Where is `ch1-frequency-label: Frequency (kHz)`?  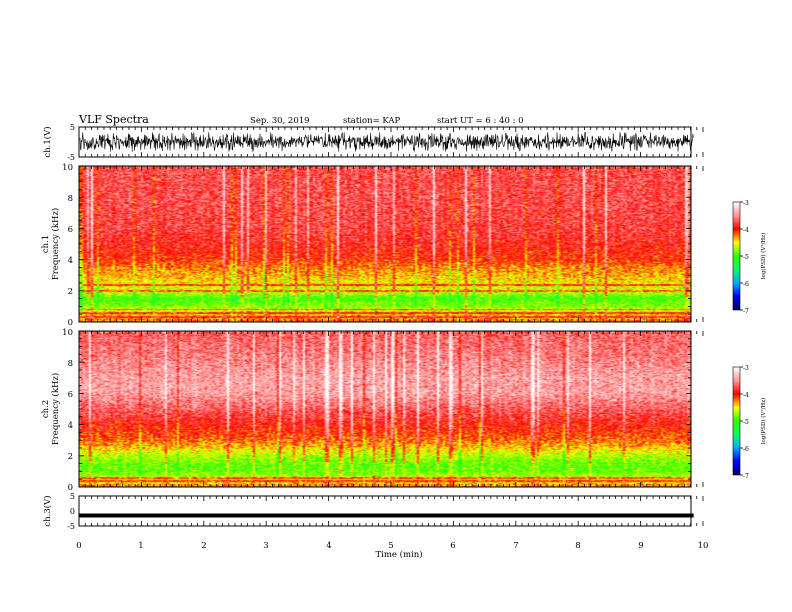
ch1-frequency-label: Frequency (kHz) is located at coordinates (55, 244).